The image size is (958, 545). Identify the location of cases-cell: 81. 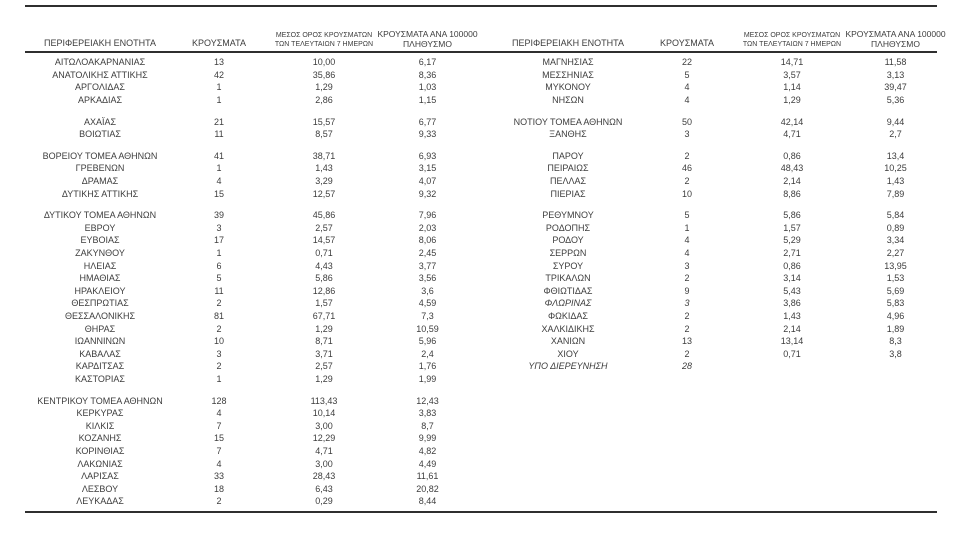
(218, 315).